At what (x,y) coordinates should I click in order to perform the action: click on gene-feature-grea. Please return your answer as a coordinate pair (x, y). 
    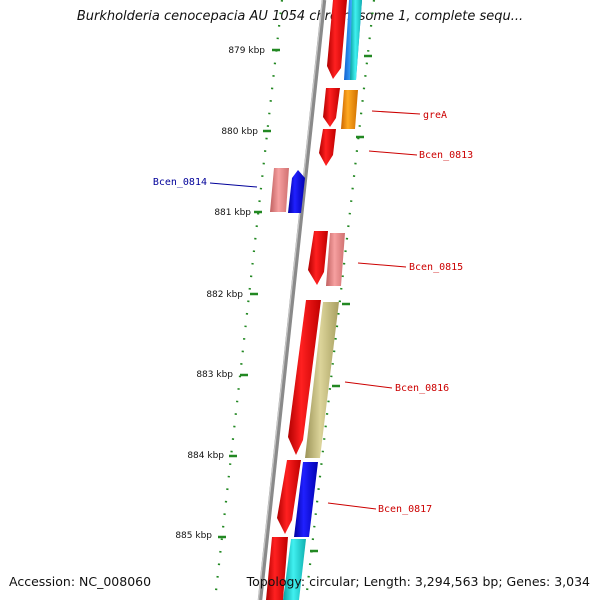
    Looking at the image, I should click on (349, 109).